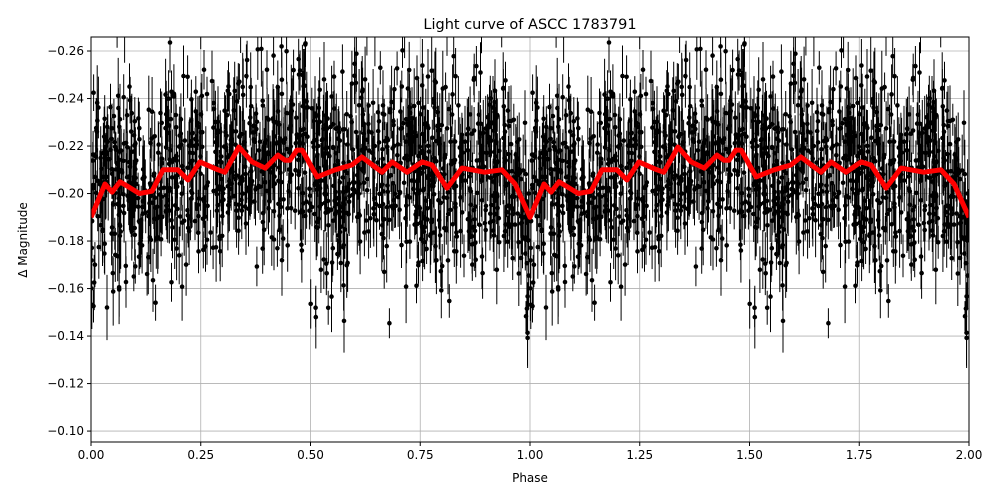 Image resolution: width=1000 pixels, height=504 pixels. I want to click on y-tick-label: −0.10, so click(65, 431).